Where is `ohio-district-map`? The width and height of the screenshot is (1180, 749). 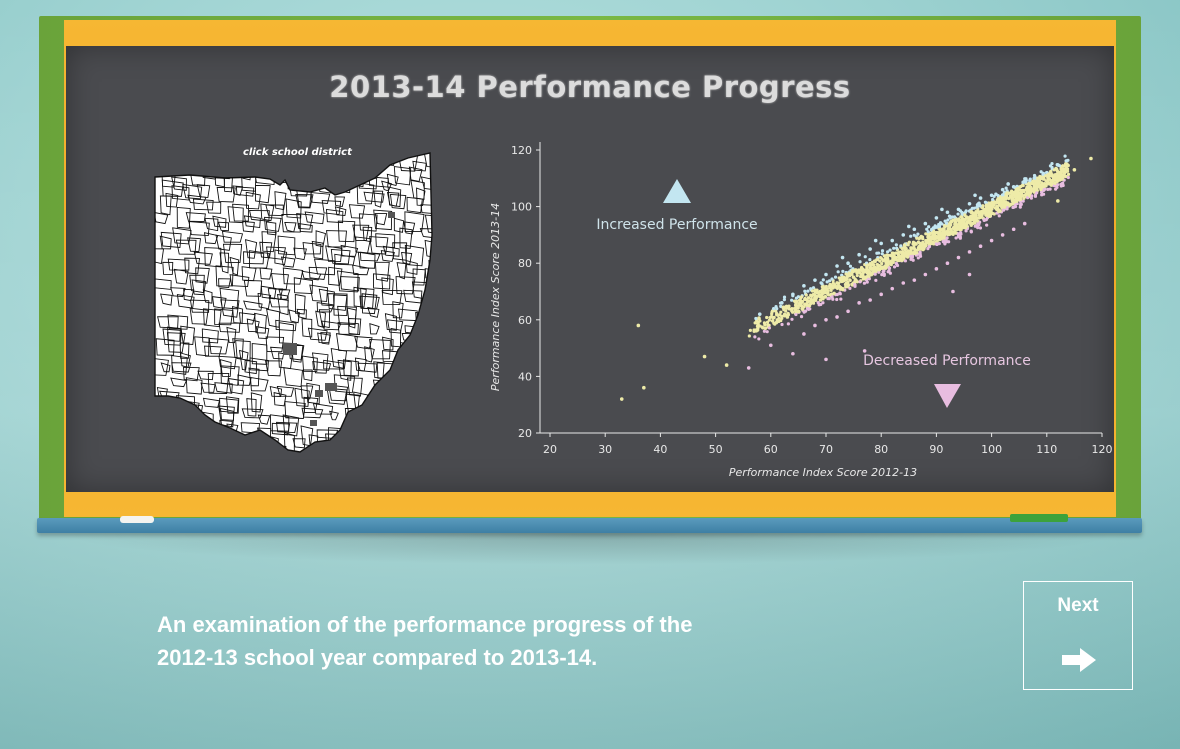 ohio-district-map is located at coordinates (292, 302).